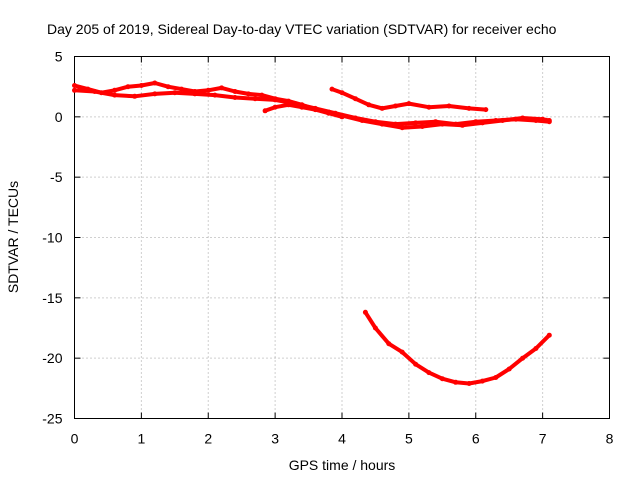 The image size is (640, 480). What do you see at coordinates (409, 439) in the screenshot?
I see `x-tick-label: 5` at bounding box center [409, 439].